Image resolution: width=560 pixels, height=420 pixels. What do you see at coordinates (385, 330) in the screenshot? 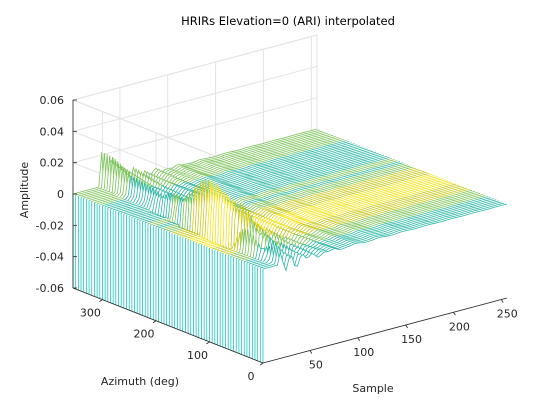
I see `x-axis-line` at bounding box center [385, 330].